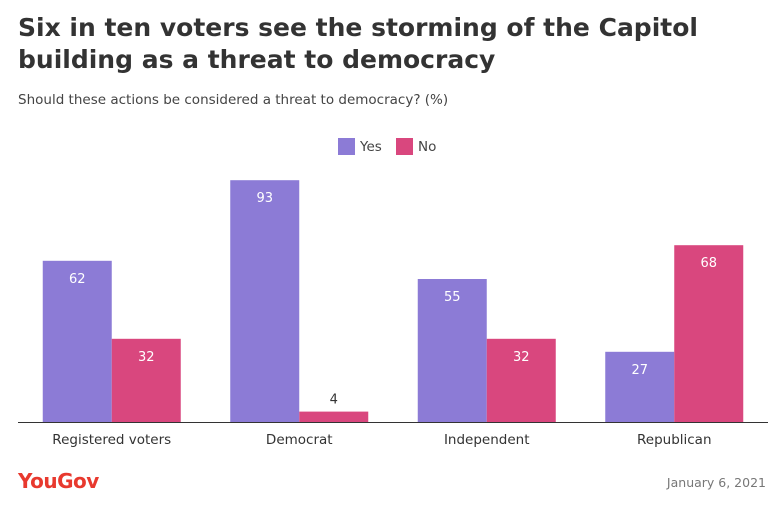 The image size is (778, 530). What do you see at coordinates (111, 440) in the screenshot?
I see `x-tick-label-0: Registered voters` at bounding box center [111, 440].